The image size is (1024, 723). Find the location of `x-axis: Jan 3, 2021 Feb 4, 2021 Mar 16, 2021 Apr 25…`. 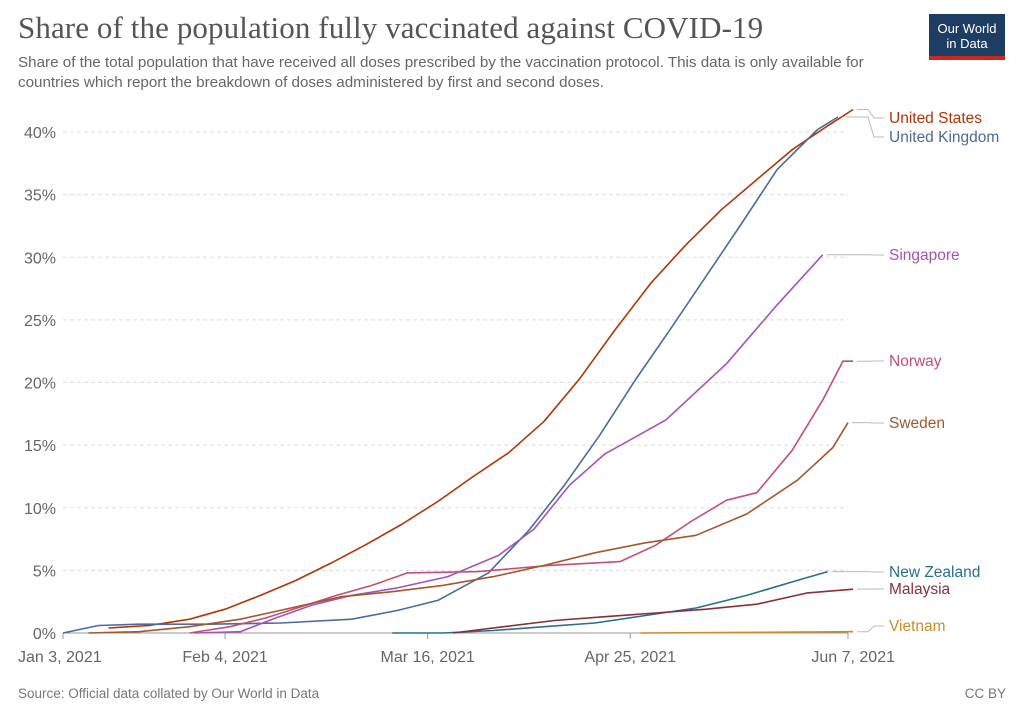

x-axis: Jan 3, 2021 Feb 4, 2021 Mar 16, 2021 Apr 25… is located at coordinates (456, 649).